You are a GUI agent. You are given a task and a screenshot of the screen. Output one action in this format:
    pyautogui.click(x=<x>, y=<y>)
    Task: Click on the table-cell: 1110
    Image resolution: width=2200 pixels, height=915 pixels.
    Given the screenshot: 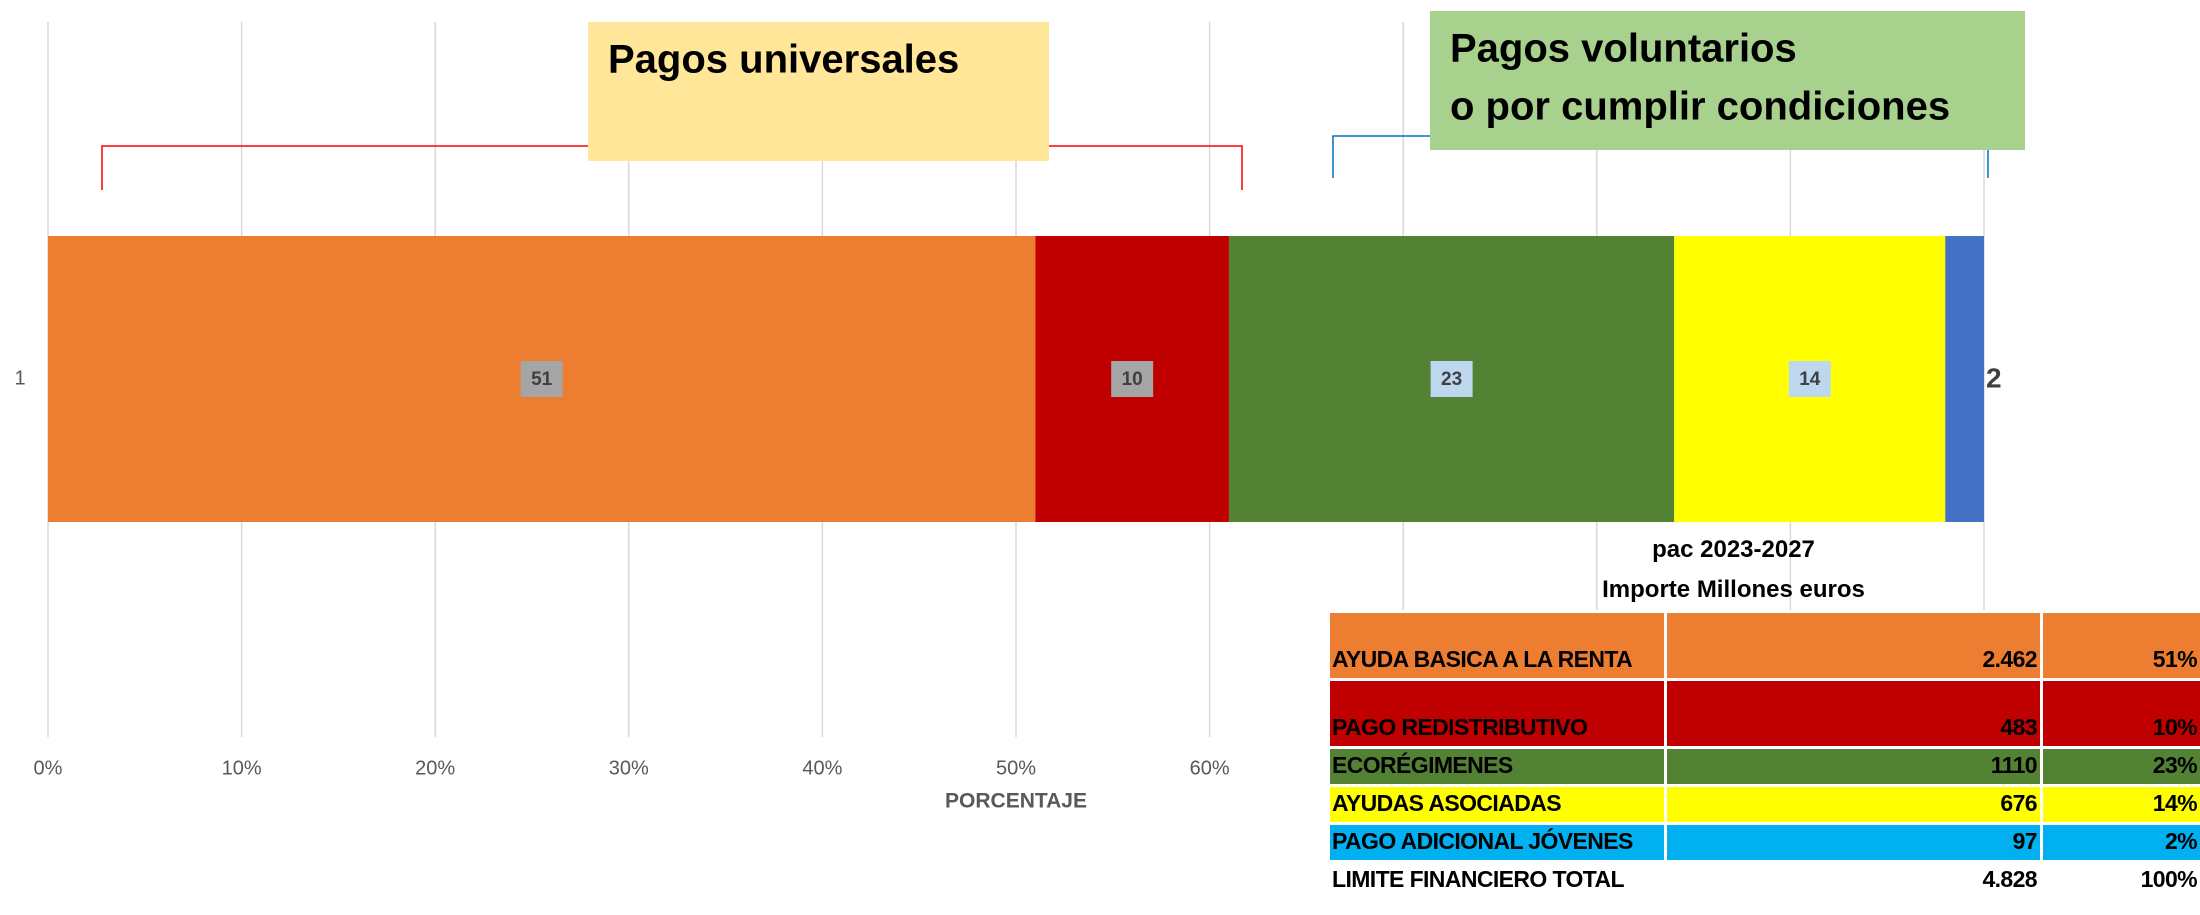 What is the action you would take?
    pyautogui.click(x=1853, y=766)
    